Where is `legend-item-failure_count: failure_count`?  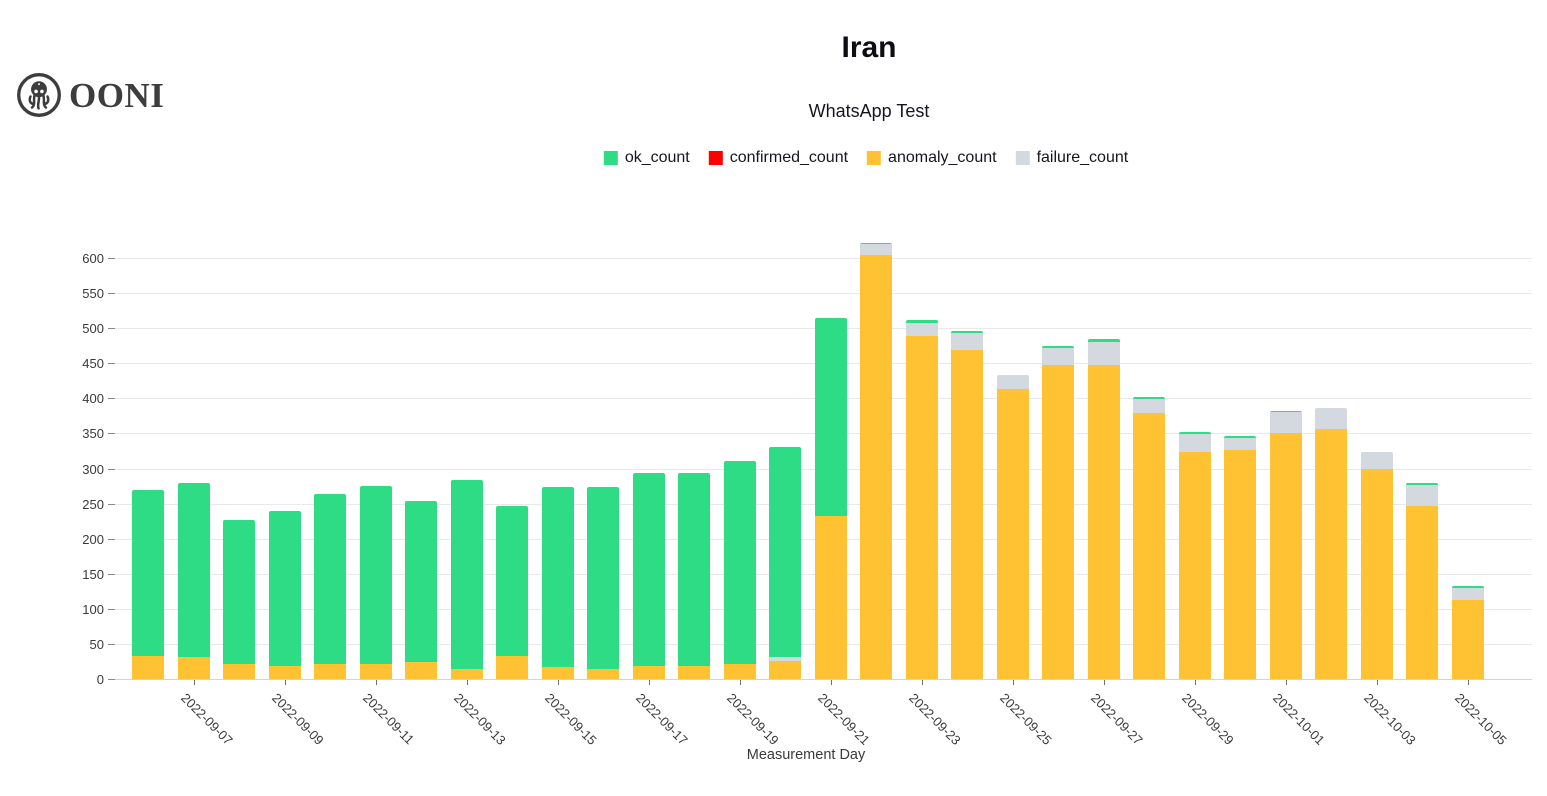
legend-item-failure_count: failure_count is located at coordinates (1071, 158).